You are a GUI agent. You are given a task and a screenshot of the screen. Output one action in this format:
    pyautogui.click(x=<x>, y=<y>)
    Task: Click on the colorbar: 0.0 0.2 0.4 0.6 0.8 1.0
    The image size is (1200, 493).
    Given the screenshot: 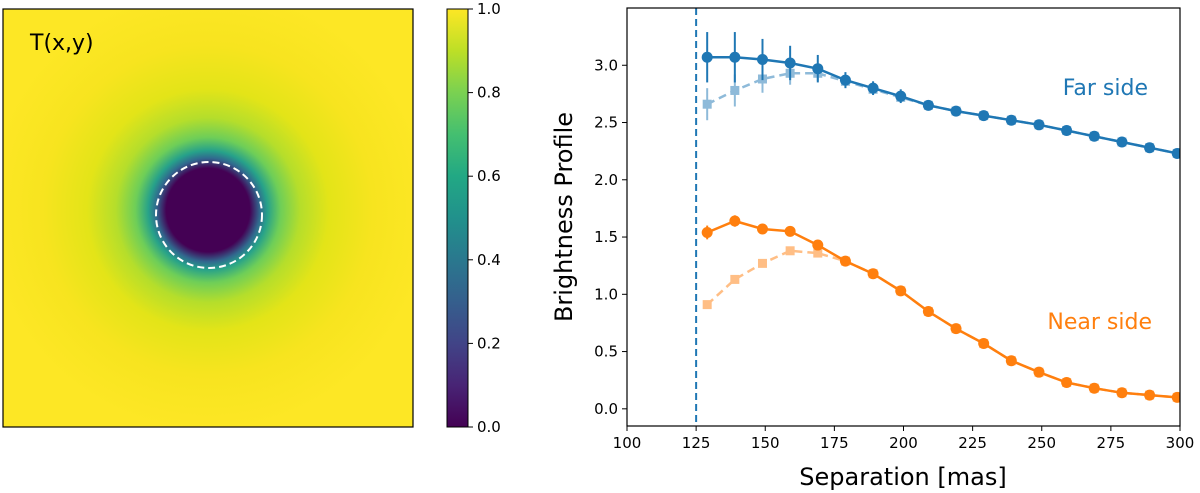 What is the action you would take?
    pyautogui.click(x=473, y=218)
    